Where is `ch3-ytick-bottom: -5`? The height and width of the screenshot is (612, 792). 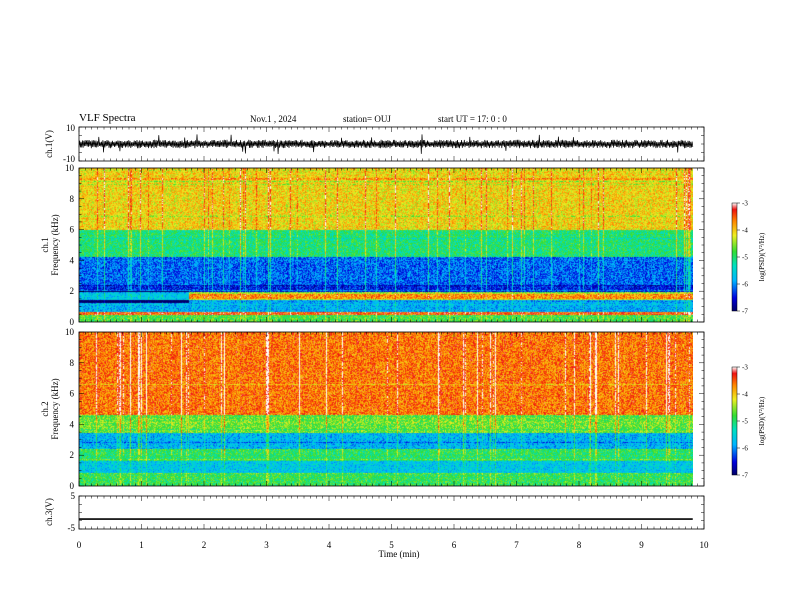
ch3-ytick-bottom: -5 is located at coordinates (72, 528).